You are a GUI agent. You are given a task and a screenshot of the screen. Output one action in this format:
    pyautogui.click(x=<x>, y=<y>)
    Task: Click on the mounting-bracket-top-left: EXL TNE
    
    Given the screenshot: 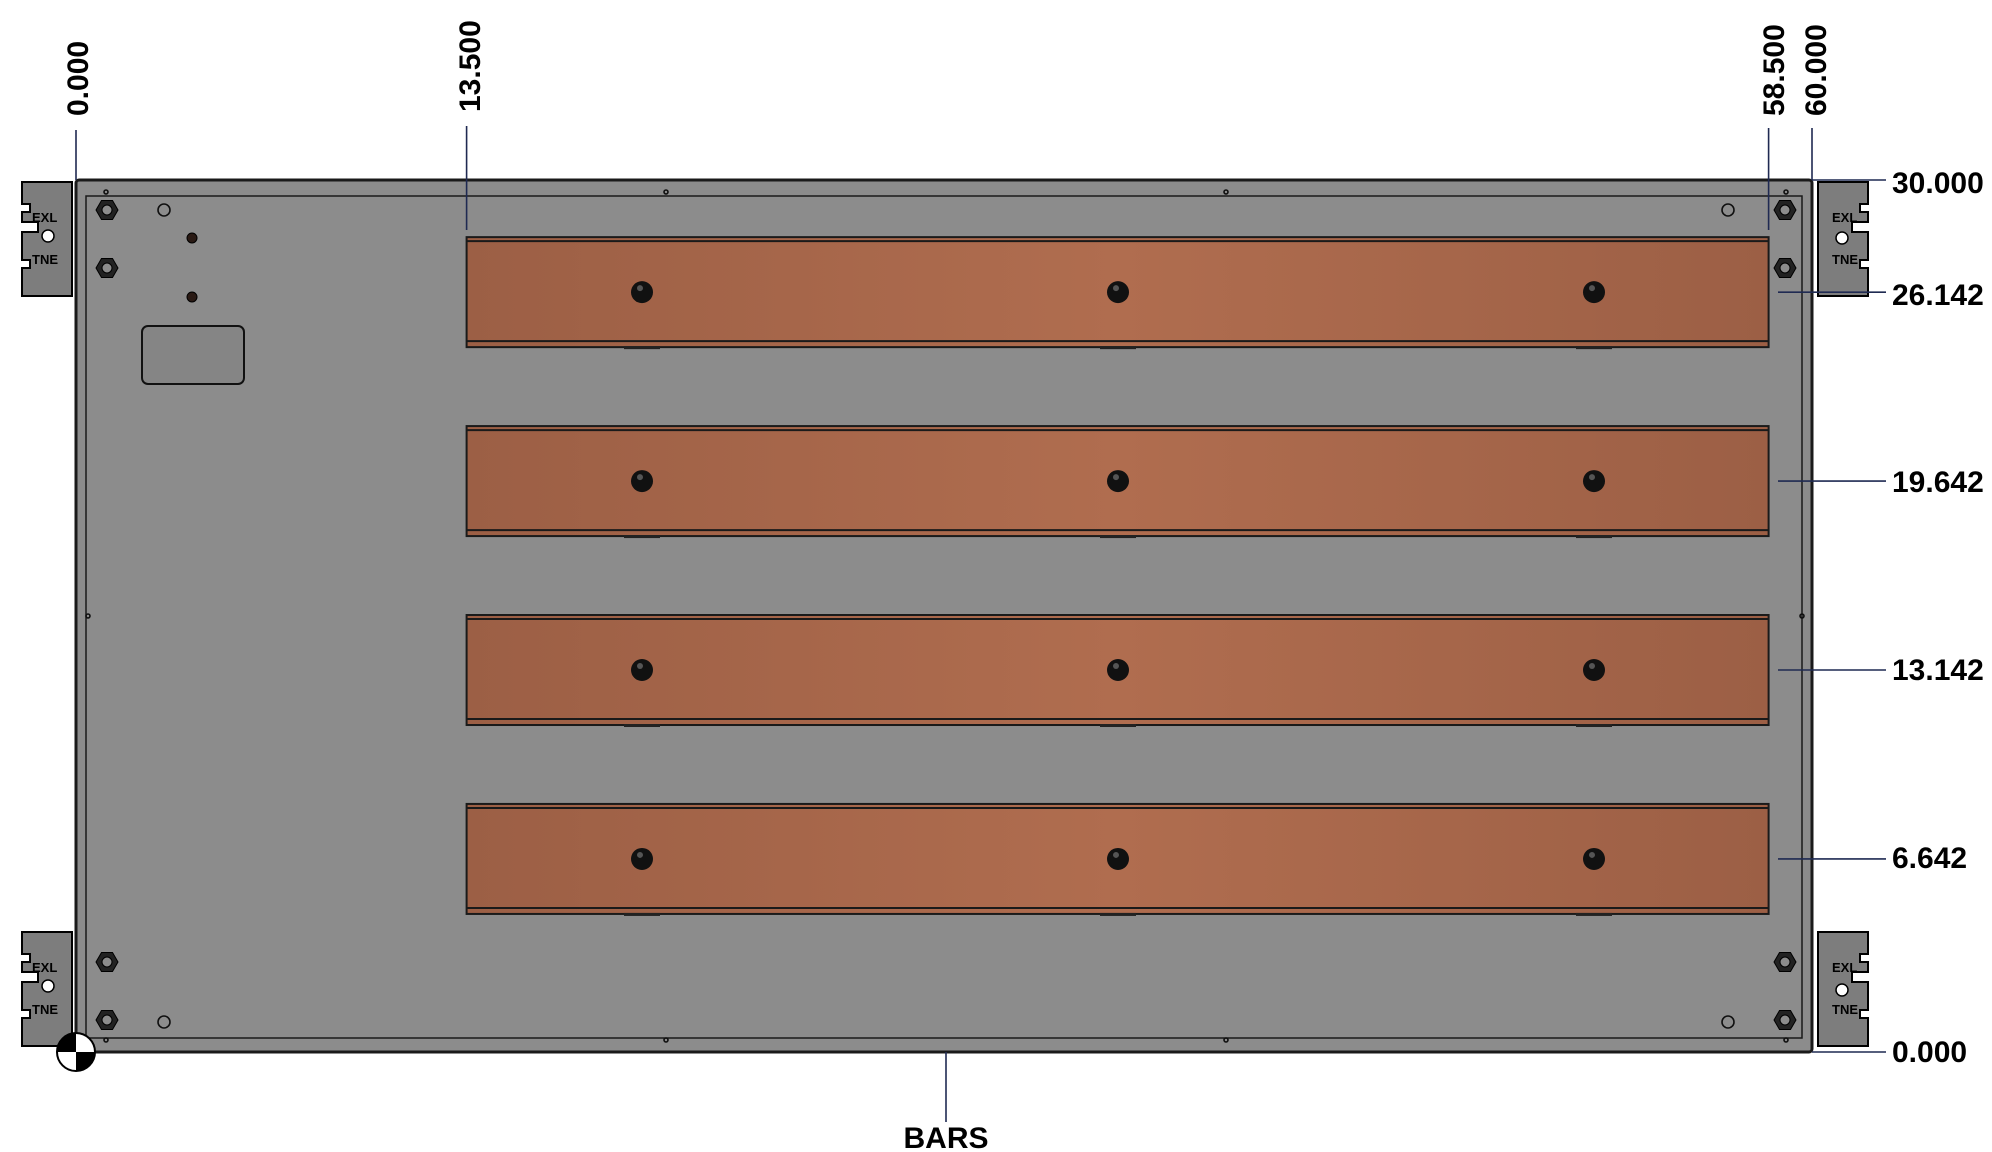 What is the action you would take?
    pyautogui.click(x=47, y=239)
    